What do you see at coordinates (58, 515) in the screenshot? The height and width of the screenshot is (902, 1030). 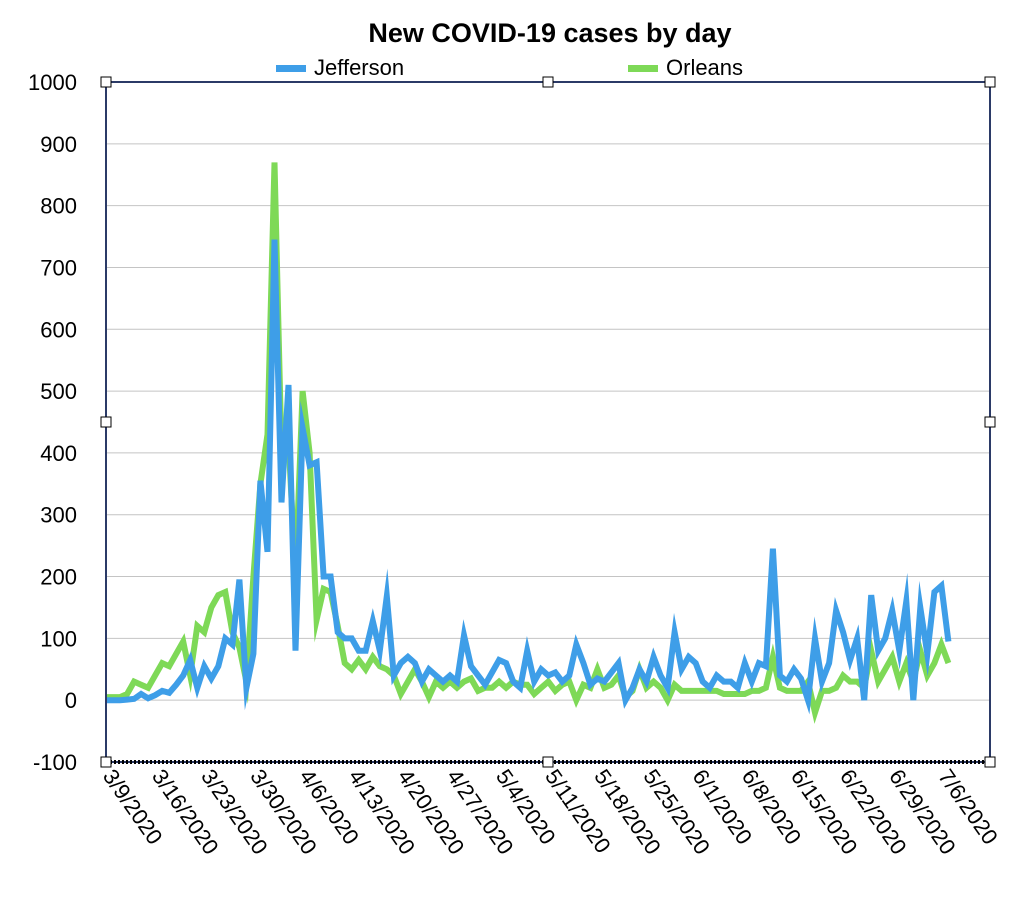 I see `y-tick-label: 300` at bounding box center [58, 515].